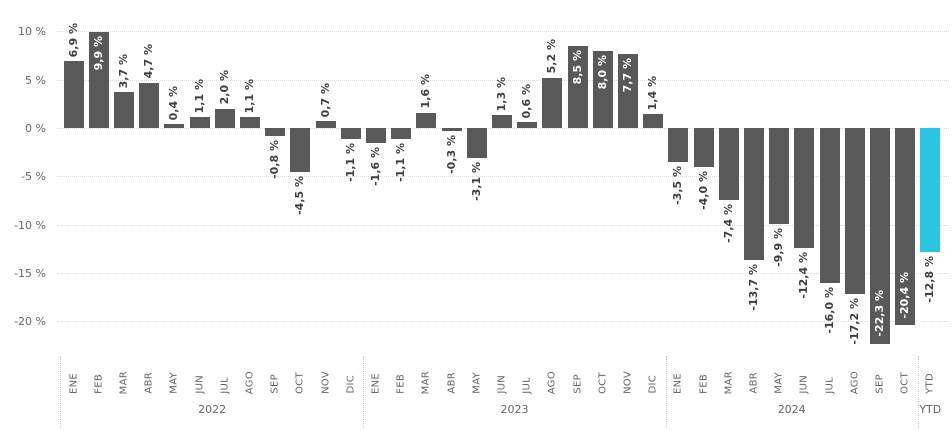 The height and width of the screenshot is (431, 952). What do you see at coordinates (476, 164) in the screenshot?
I see `bar-2023-may: -3,1 %` at bounding box center [476, 164].